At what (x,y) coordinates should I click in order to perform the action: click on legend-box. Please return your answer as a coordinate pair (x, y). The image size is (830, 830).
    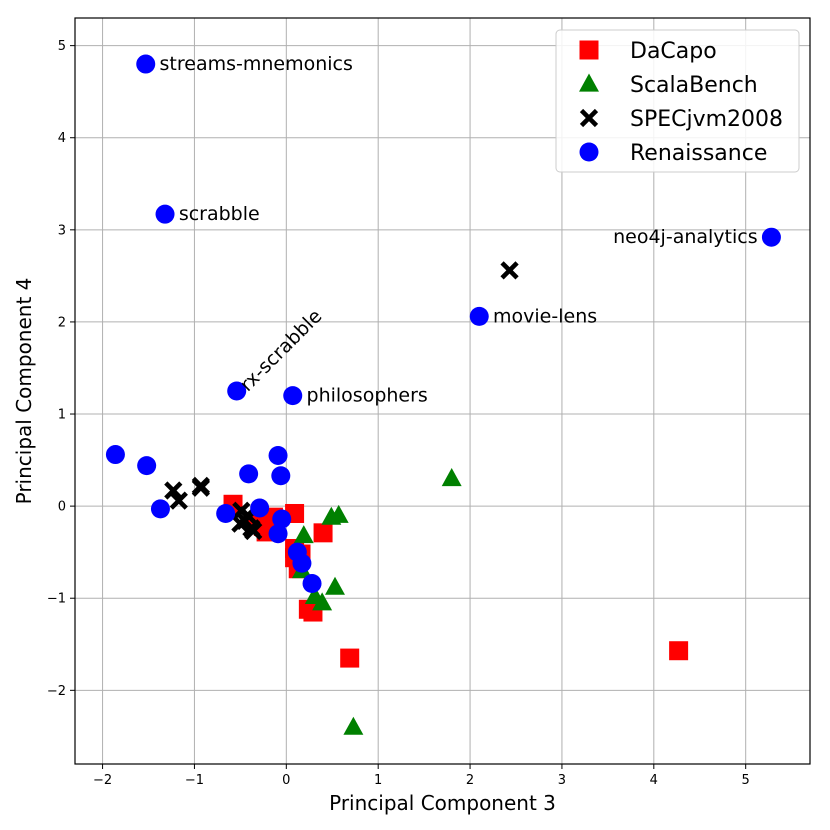
    Looking at the image, I should click on (677, 101).